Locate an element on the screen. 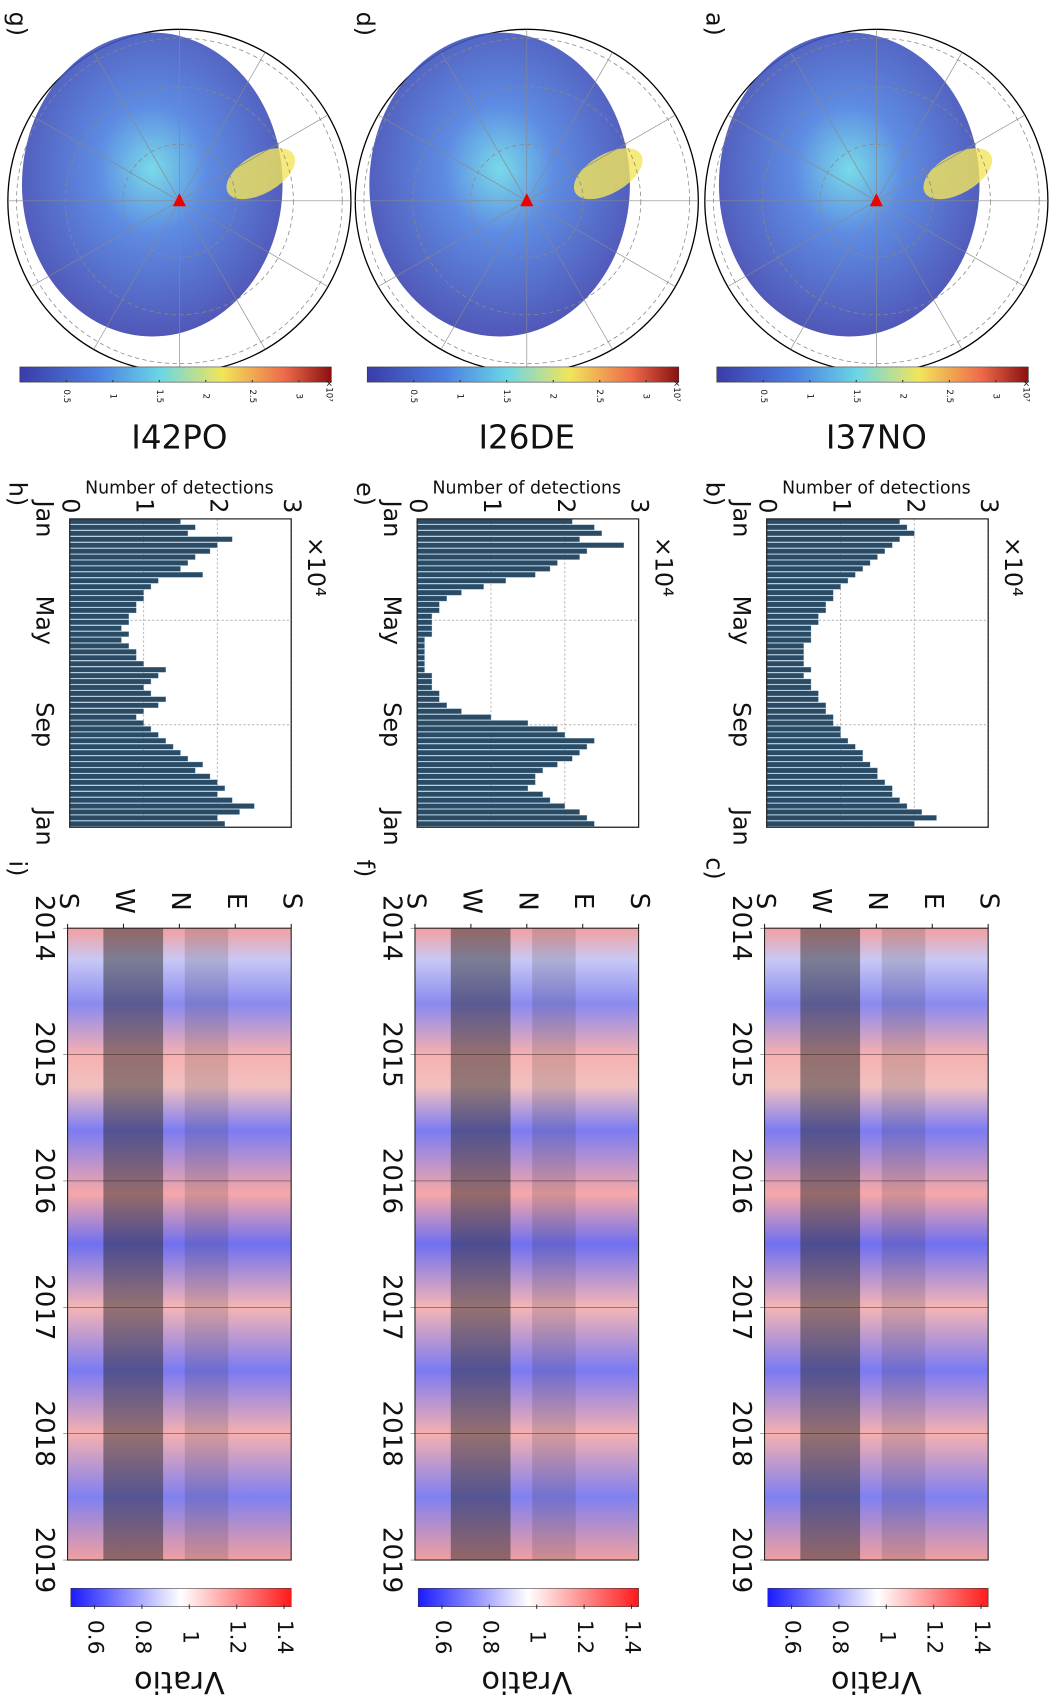 The width and height of the screenshot is (1059, 1699). colorbar-tick-label: 1 is located at coordinates (809, 396).